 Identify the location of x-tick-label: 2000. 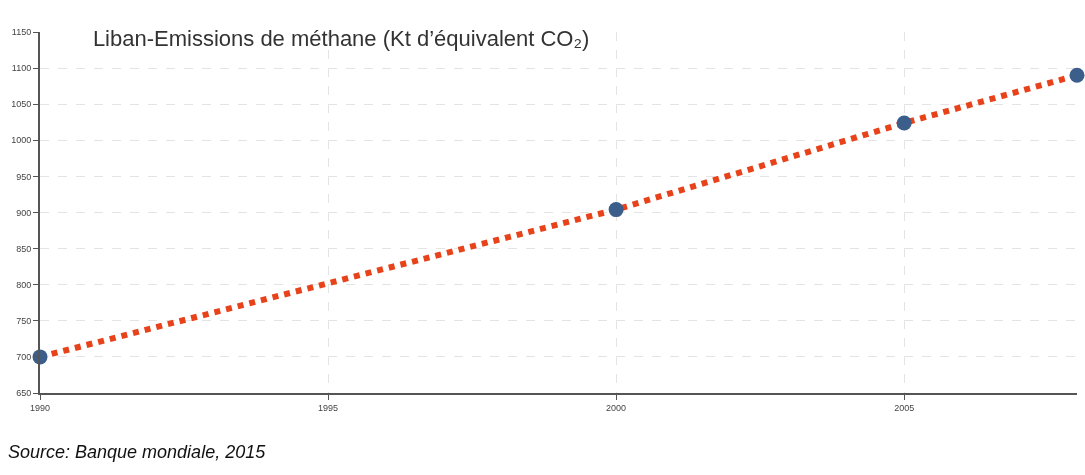
(616, 407).